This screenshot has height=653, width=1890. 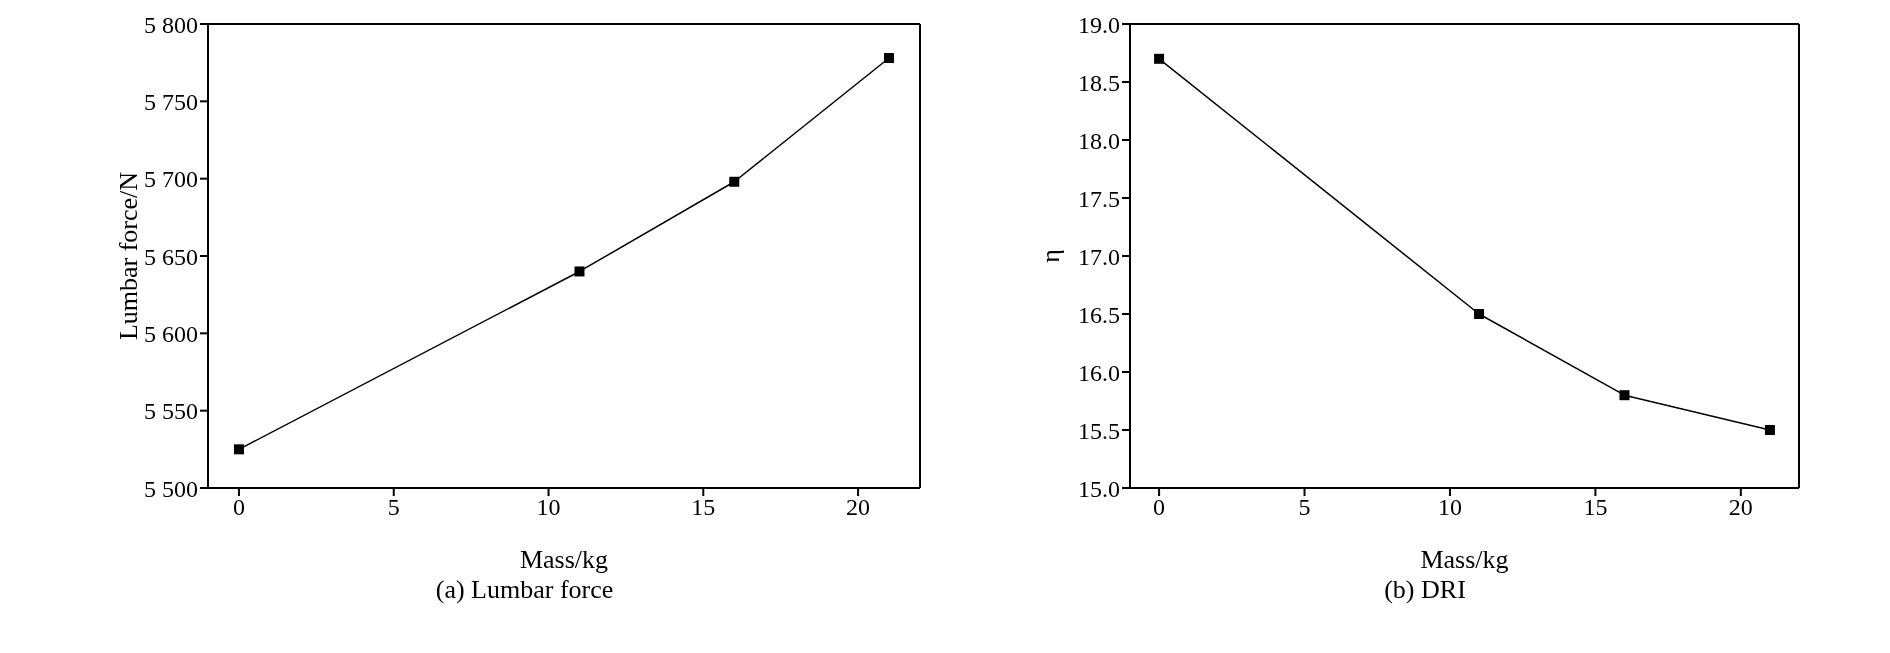 I want to click on y-tick-label: 18.0, so click(x=1099, y=140).